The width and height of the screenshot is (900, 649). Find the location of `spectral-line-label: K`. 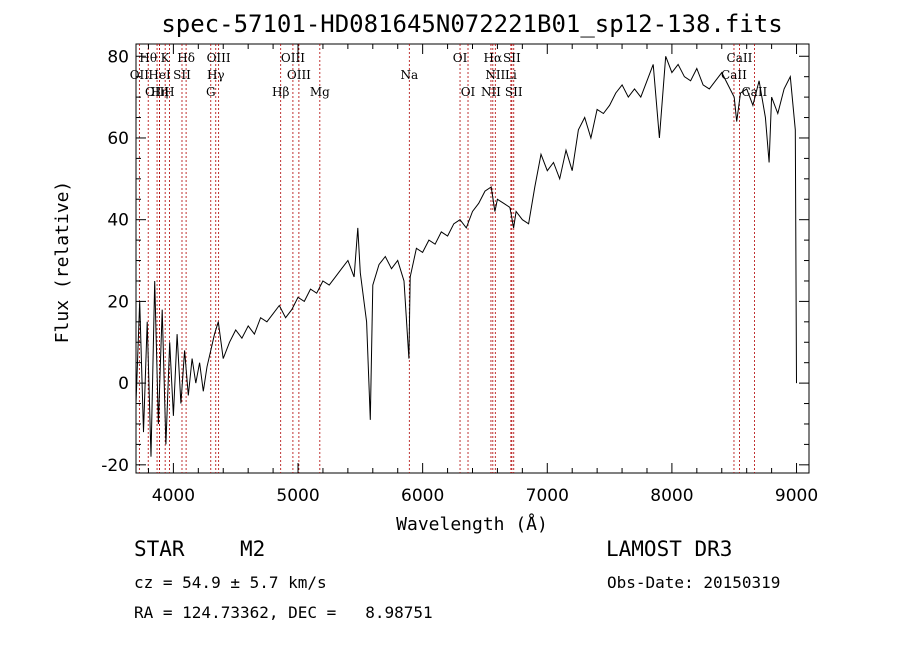

spectral-line-label: K is located at coordinates (166, 58).